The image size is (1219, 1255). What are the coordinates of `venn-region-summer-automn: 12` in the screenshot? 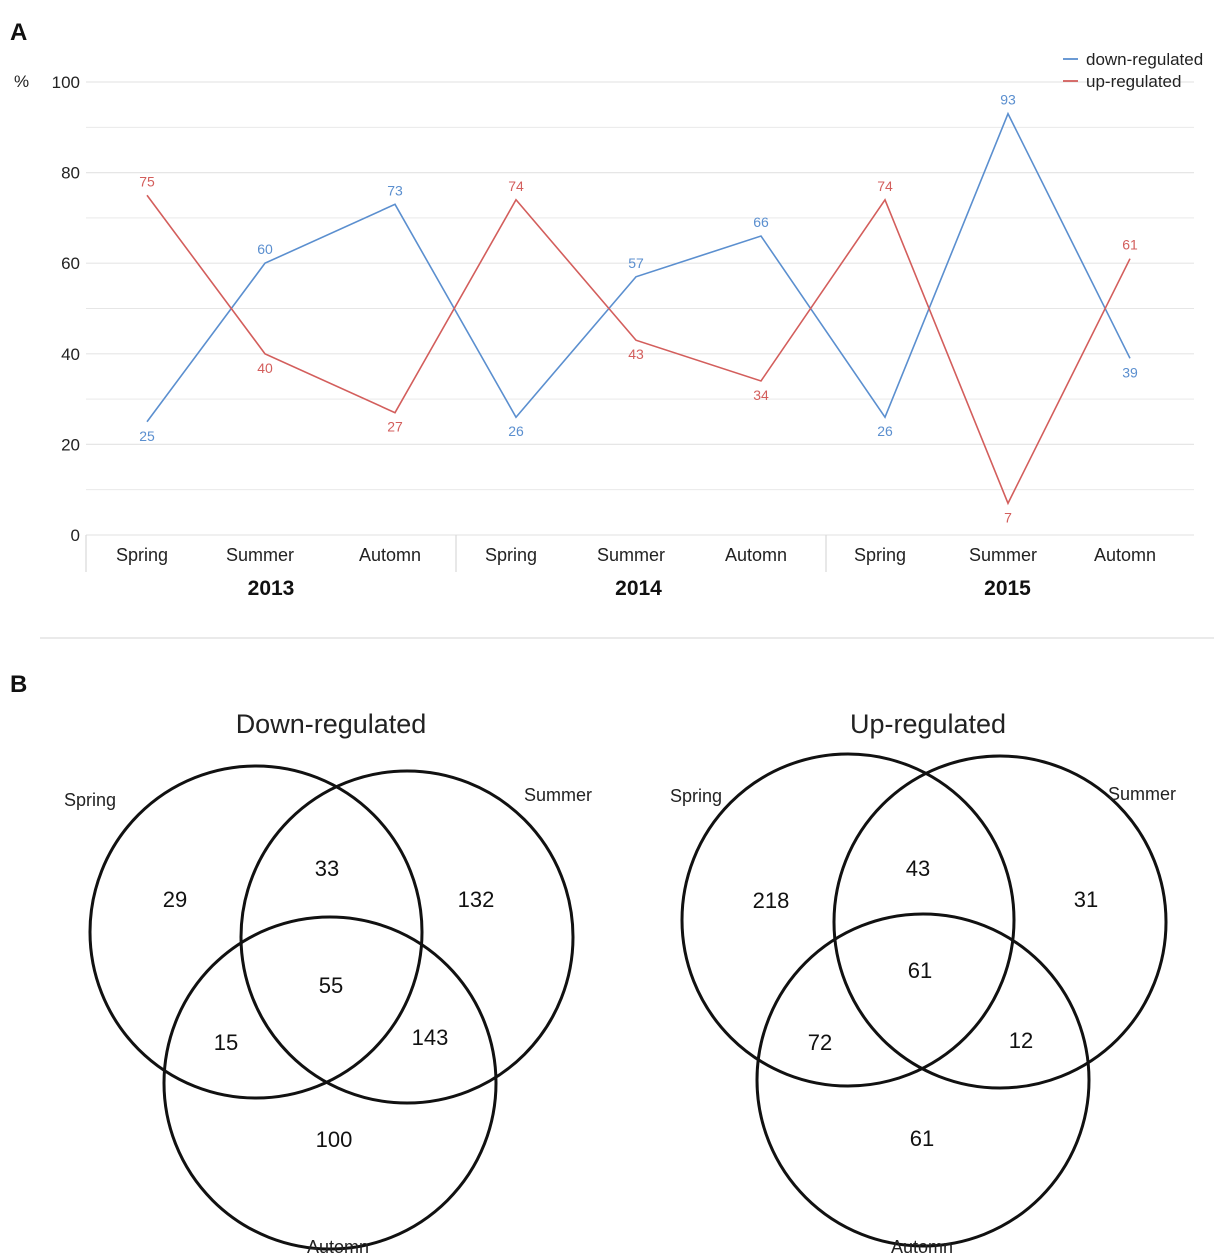 It's located at (1021, 1040).